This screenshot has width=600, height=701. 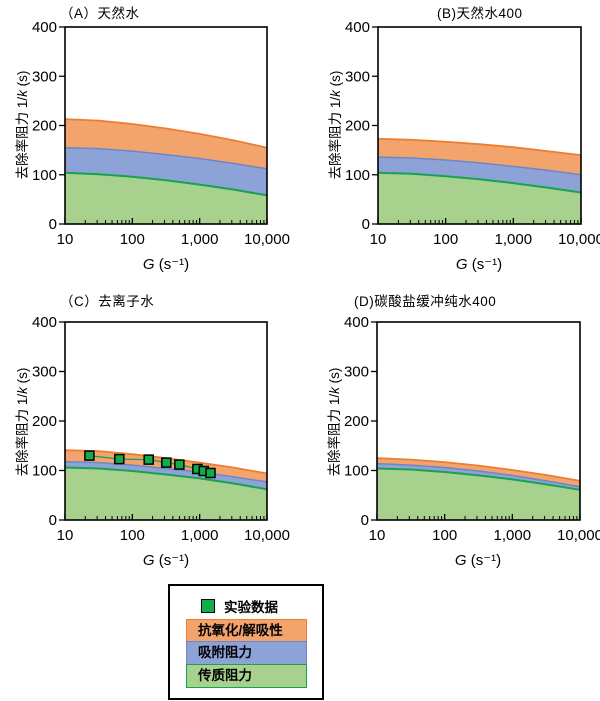 What do you see at coordinates (166, 560) in the screenshot?
I see `chart-c-x-axis-title: G (s⁻¹)` at bounding box center [166, 560].